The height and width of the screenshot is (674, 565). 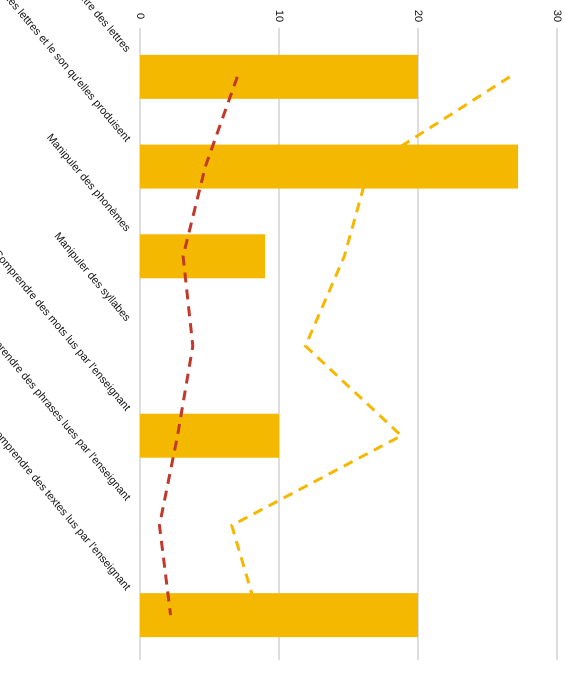 I want to click on category-label: Manipuler des phonèmes, so click(x=88, y=183).